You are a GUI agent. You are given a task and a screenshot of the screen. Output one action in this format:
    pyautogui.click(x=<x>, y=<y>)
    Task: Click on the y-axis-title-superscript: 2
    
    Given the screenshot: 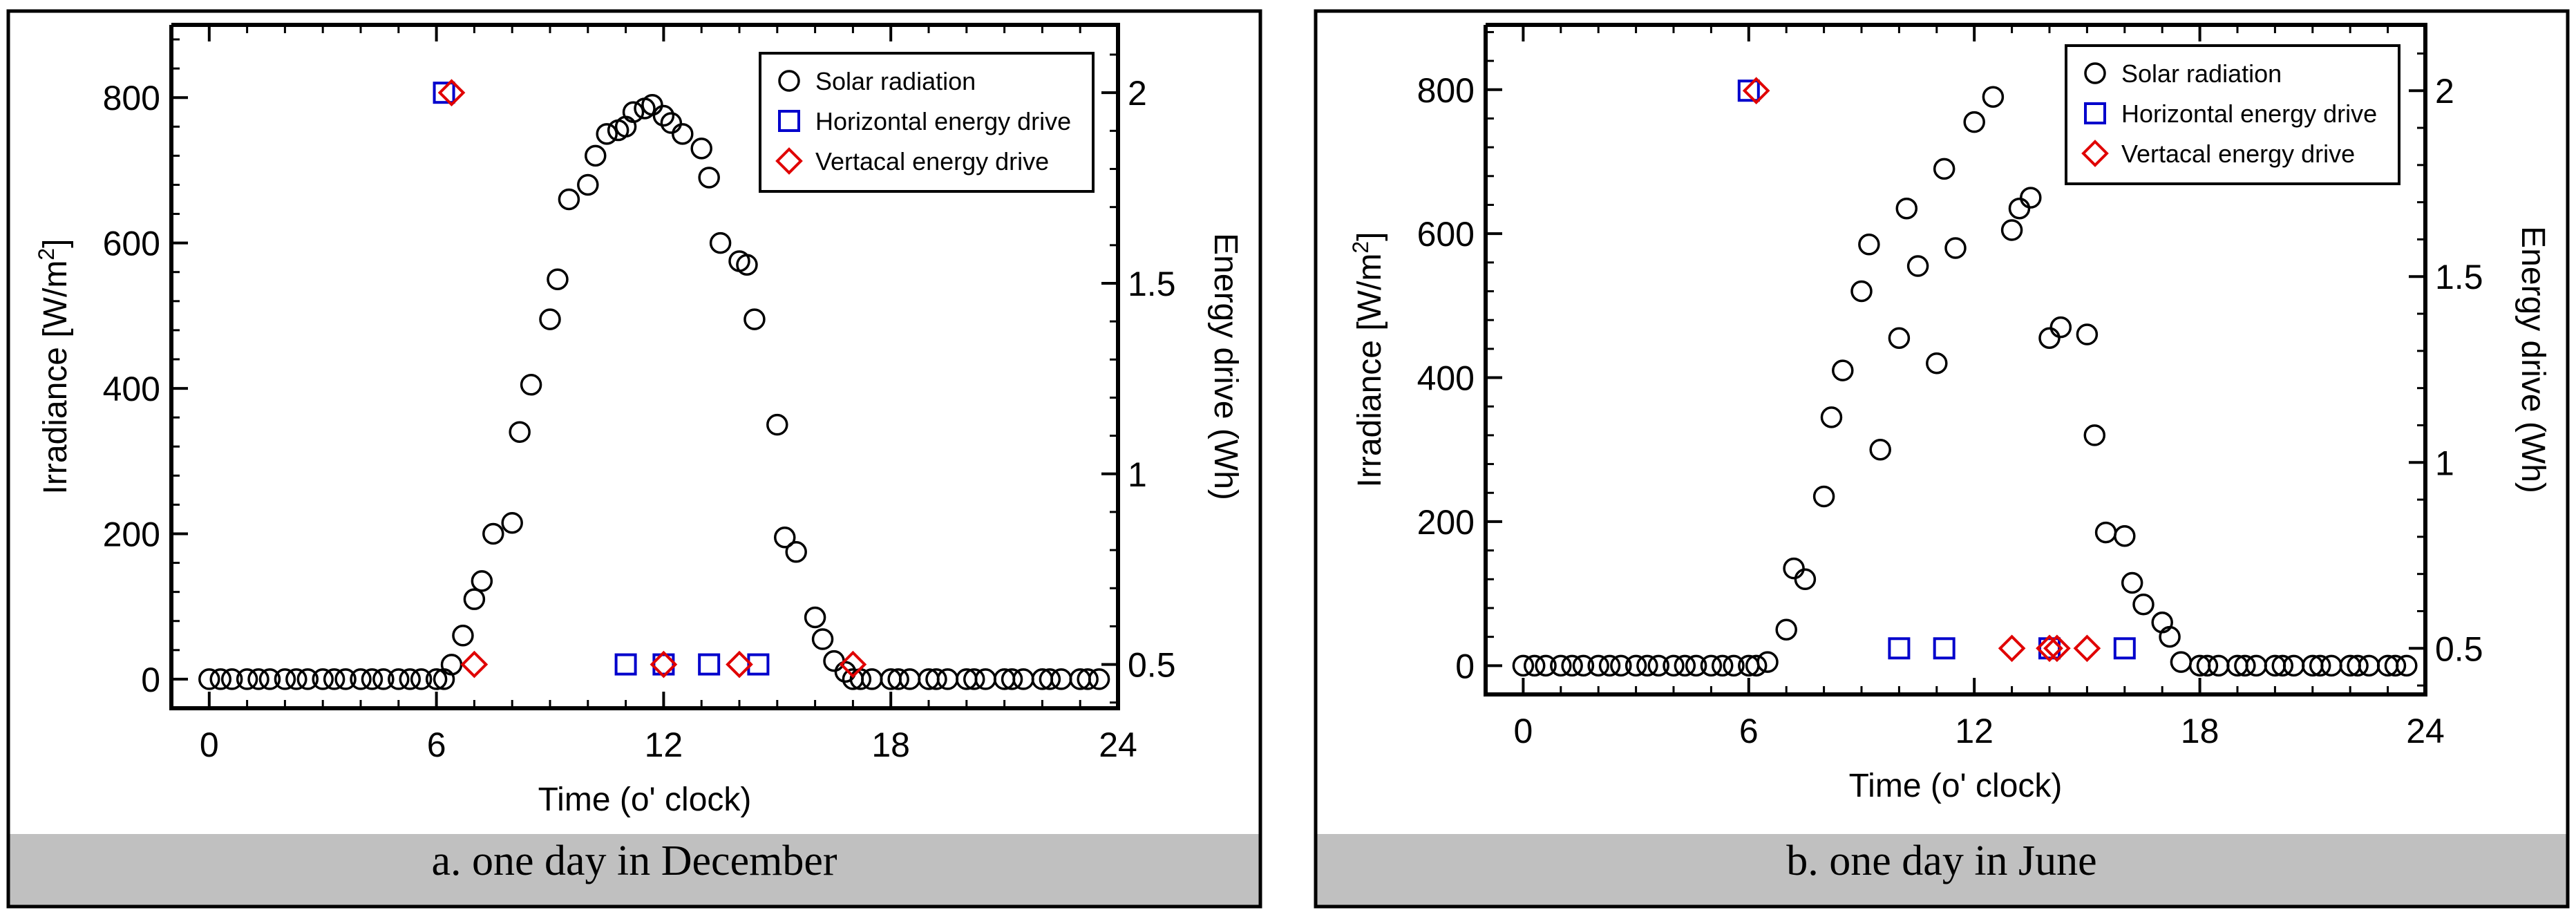 What is the action you would take?
    pyautogui.click(x=1360, y=248)
    